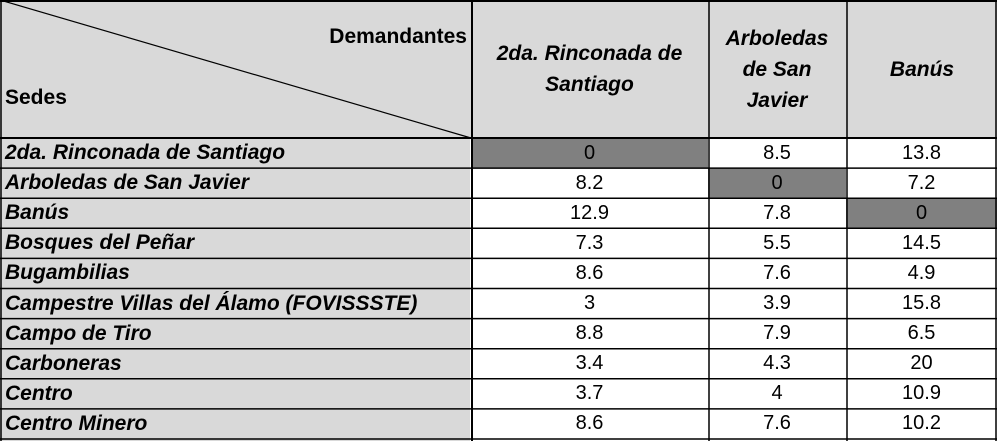  Describe the element at coordinates (39, 393) in the screenshot. I see `row-label: Centro` at that location.